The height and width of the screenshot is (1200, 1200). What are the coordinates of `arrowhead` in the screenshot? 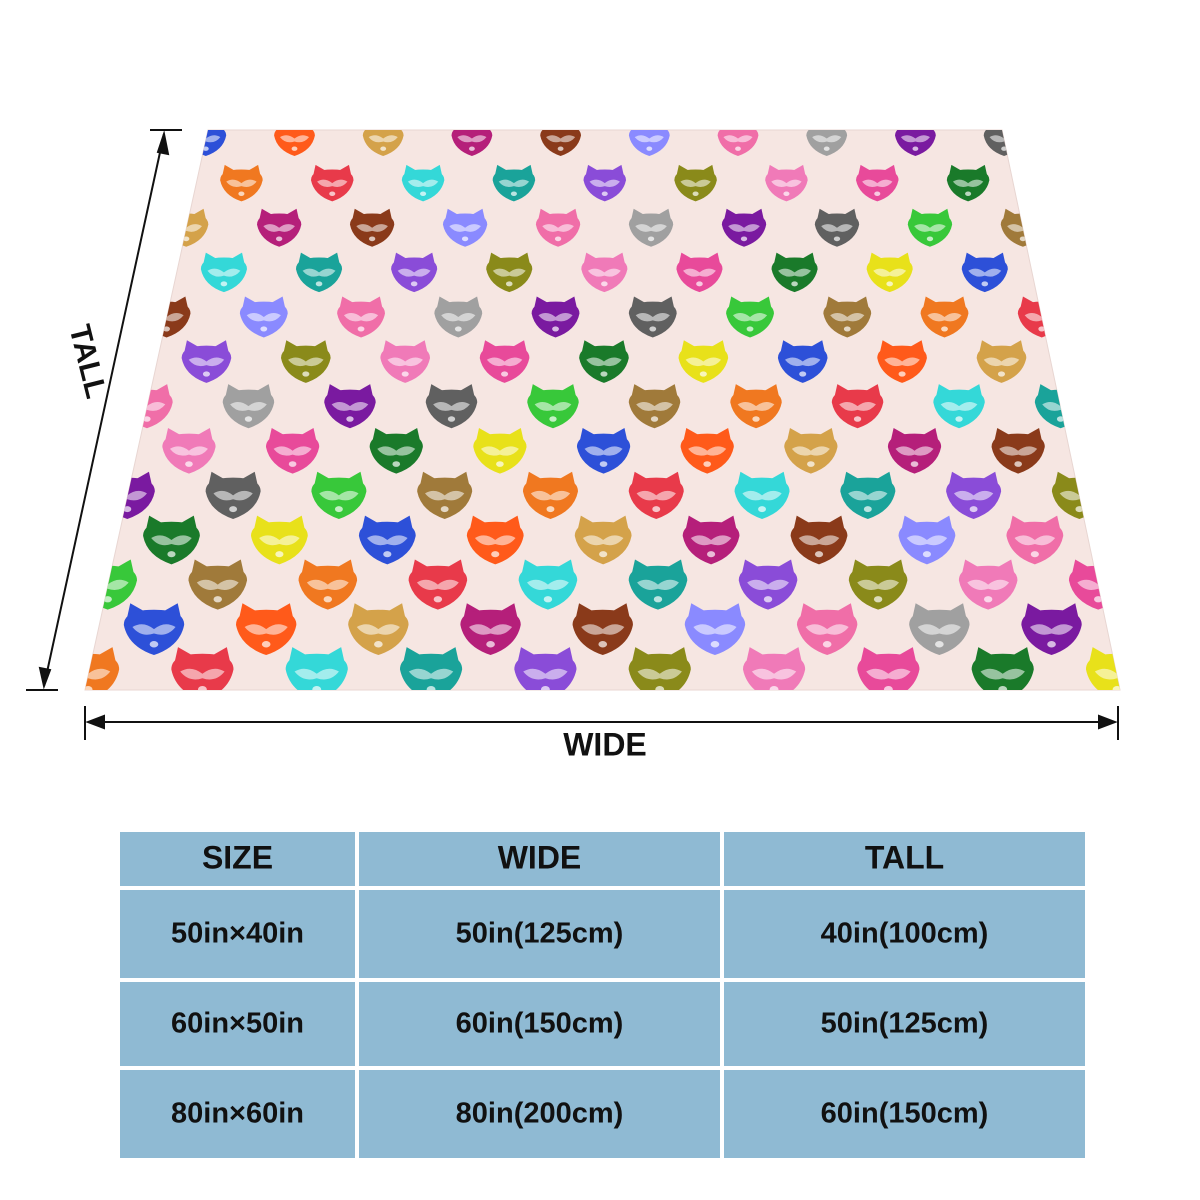 It's located at (45, 678).